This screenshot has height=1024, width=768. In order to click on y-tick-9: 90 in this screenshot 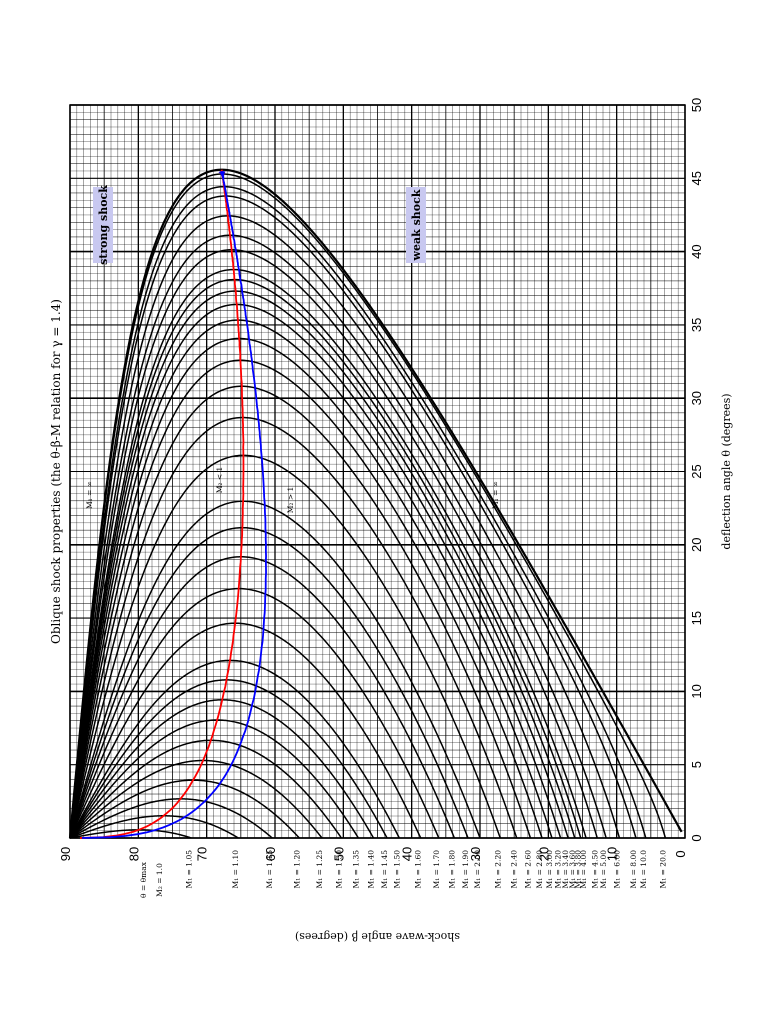, I will do `click(65, 854)`.